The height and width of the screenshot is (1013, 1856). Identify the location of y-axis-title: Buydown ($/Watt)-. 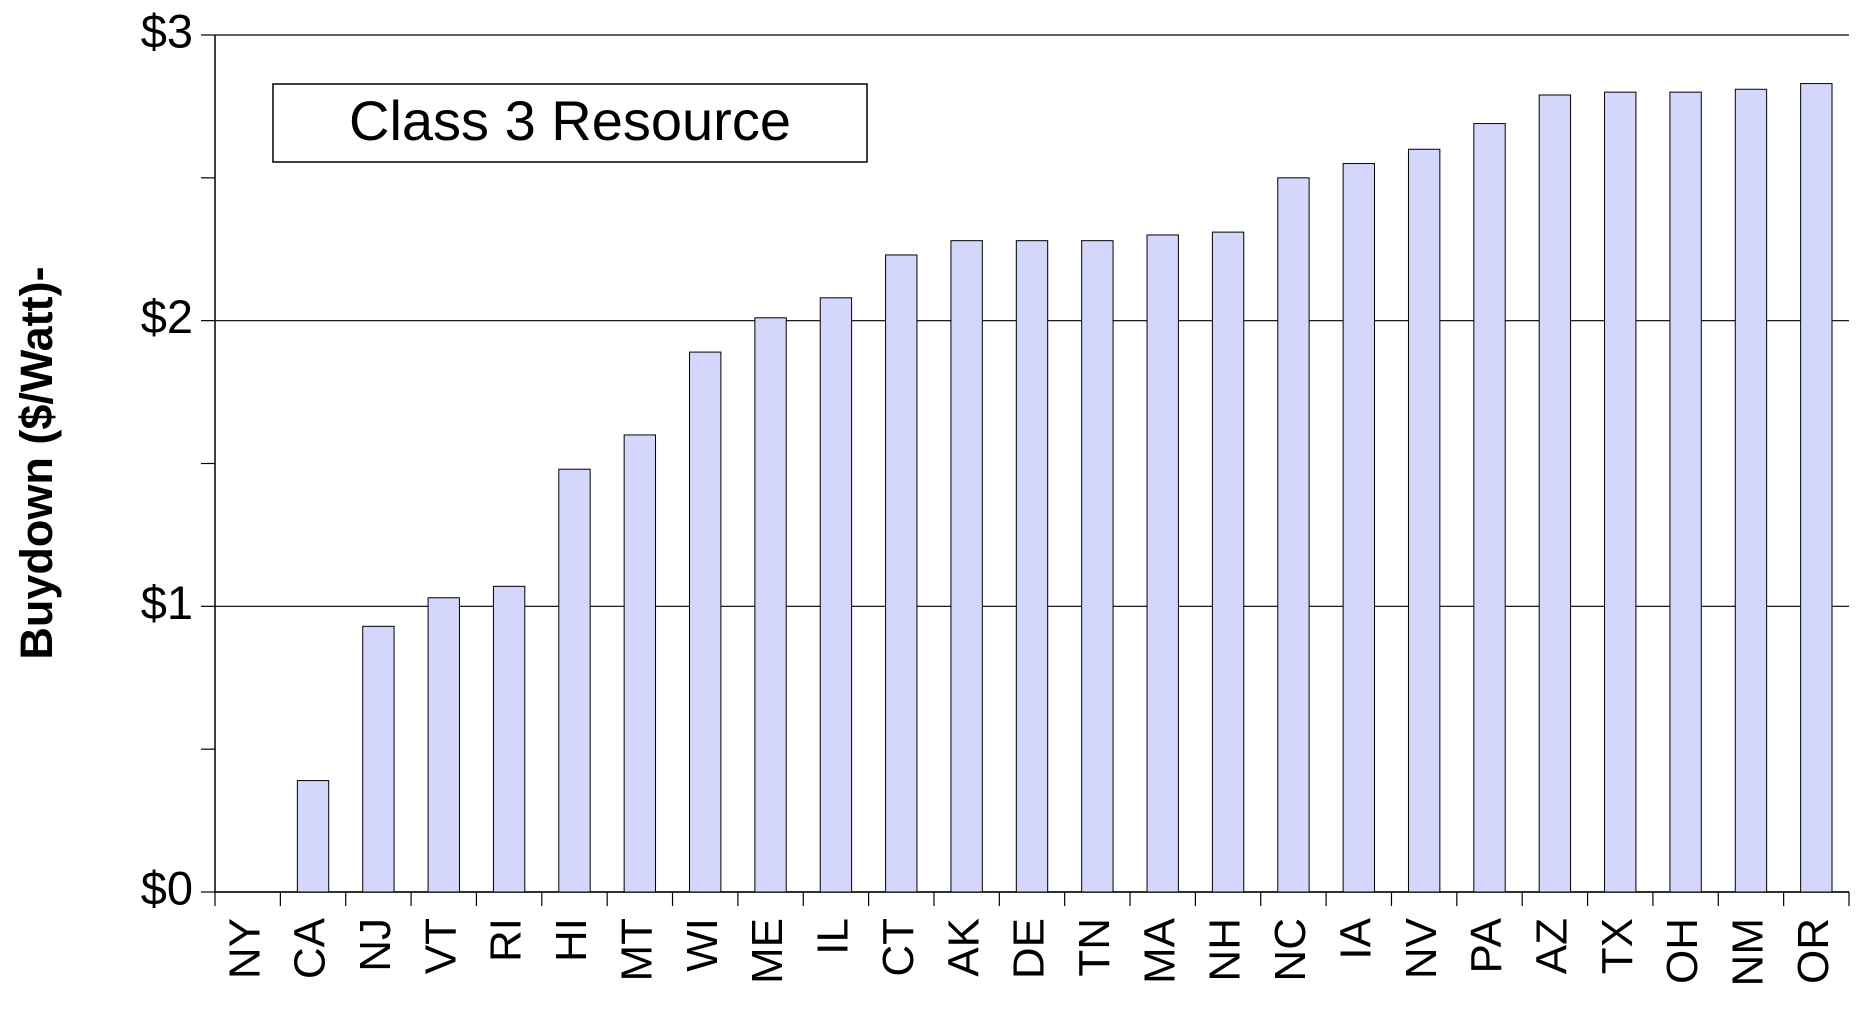
(36, 462).